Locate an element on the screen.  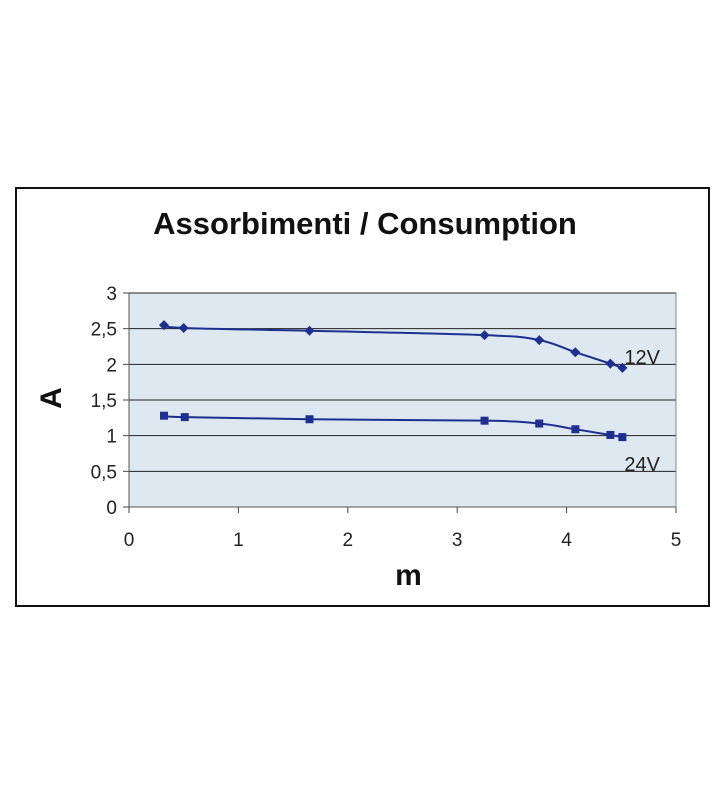
y-tick-label: 3 is located at coordinates (111, 294).